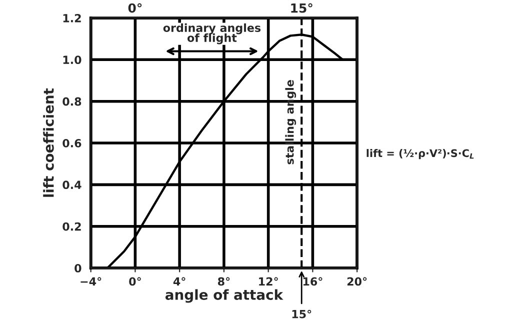  Describe the element at coordinates (302, 314) in the screenshot. I see `annotation: 15°` at that location.